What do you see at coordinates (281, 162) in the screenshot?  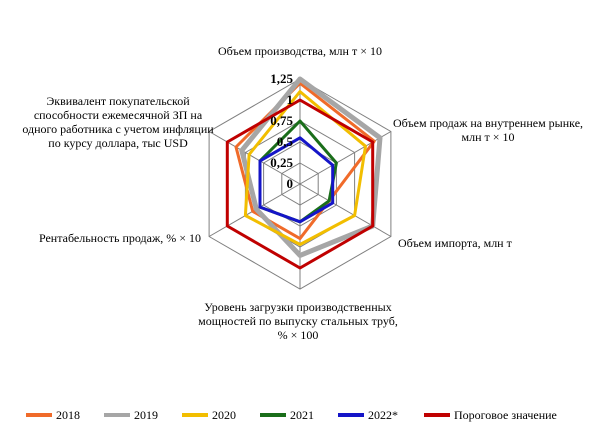 I see `tick-label: 0,25` at bounding box center [281, 162].